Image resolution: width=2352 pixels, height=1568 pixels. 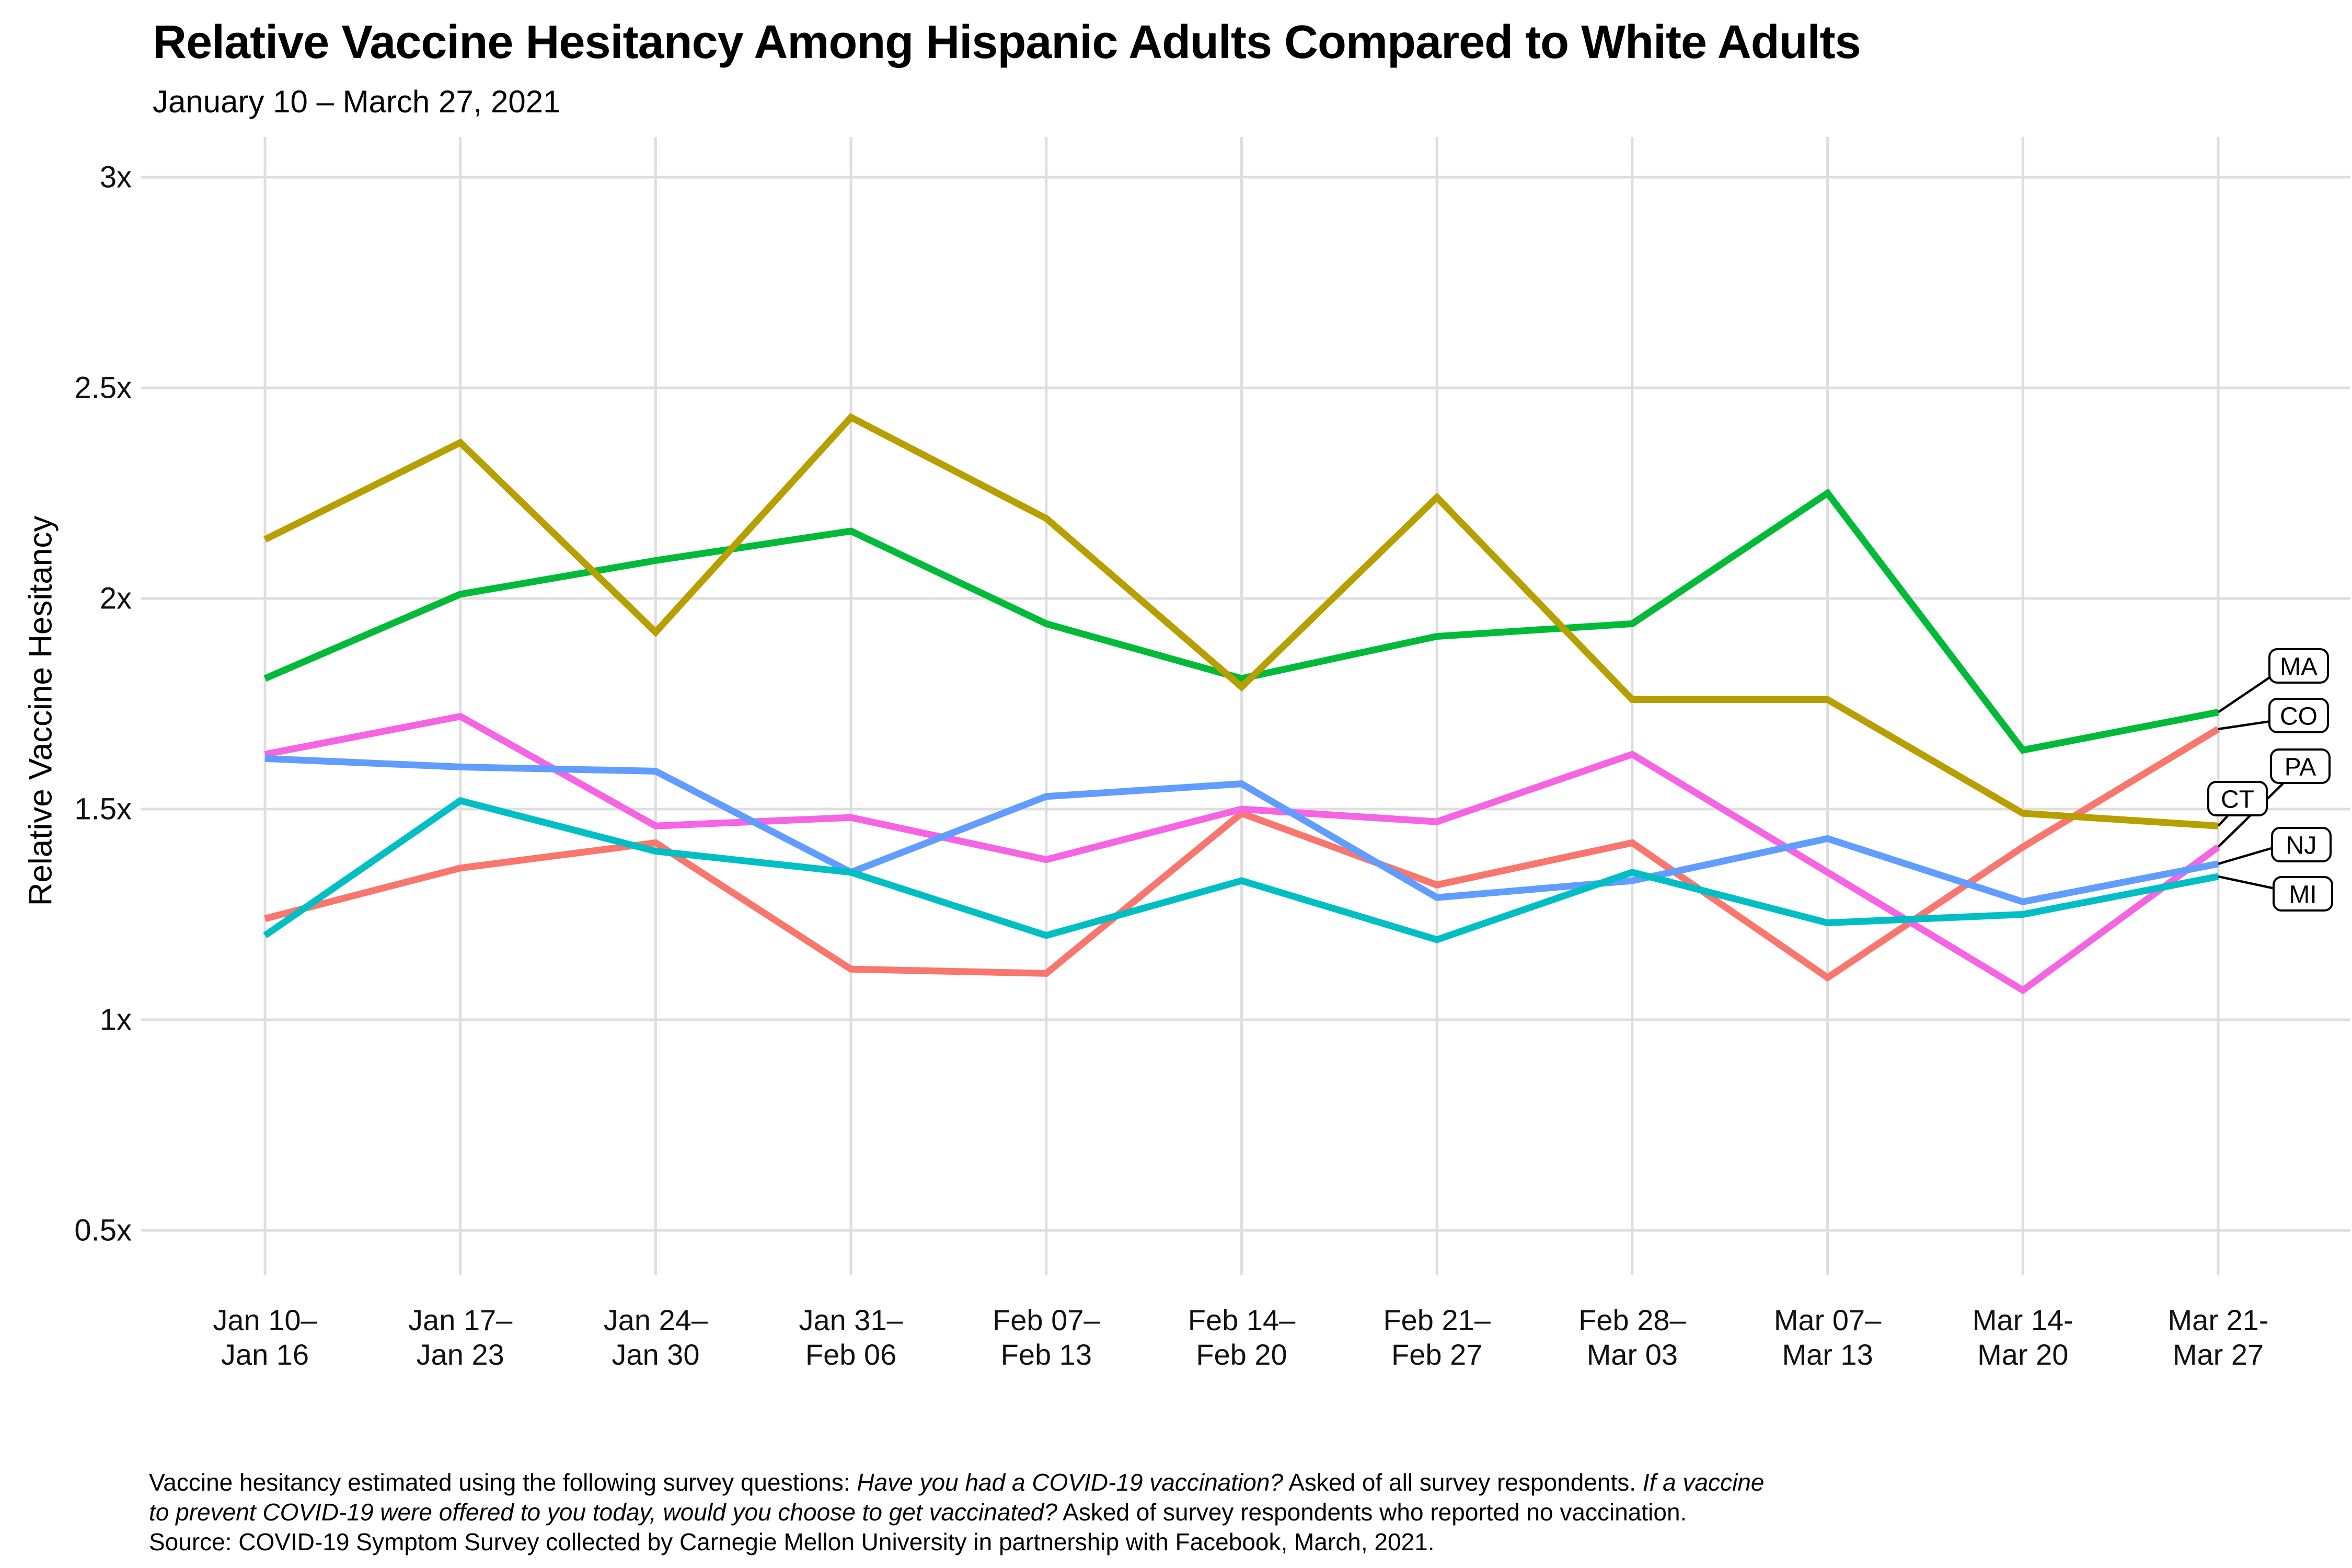 What do you see at coordinates (116, 1020) in the screenshot?
I see `y-tick-label: 1x` at bounding box center [116, 1020].